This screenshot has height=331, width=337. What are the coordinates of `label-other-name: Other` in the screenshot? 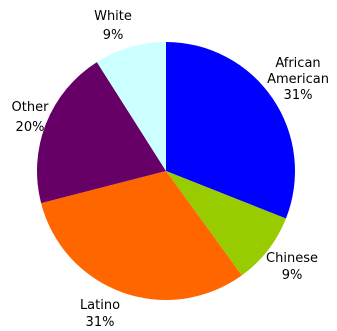 It's located at (31, 107).